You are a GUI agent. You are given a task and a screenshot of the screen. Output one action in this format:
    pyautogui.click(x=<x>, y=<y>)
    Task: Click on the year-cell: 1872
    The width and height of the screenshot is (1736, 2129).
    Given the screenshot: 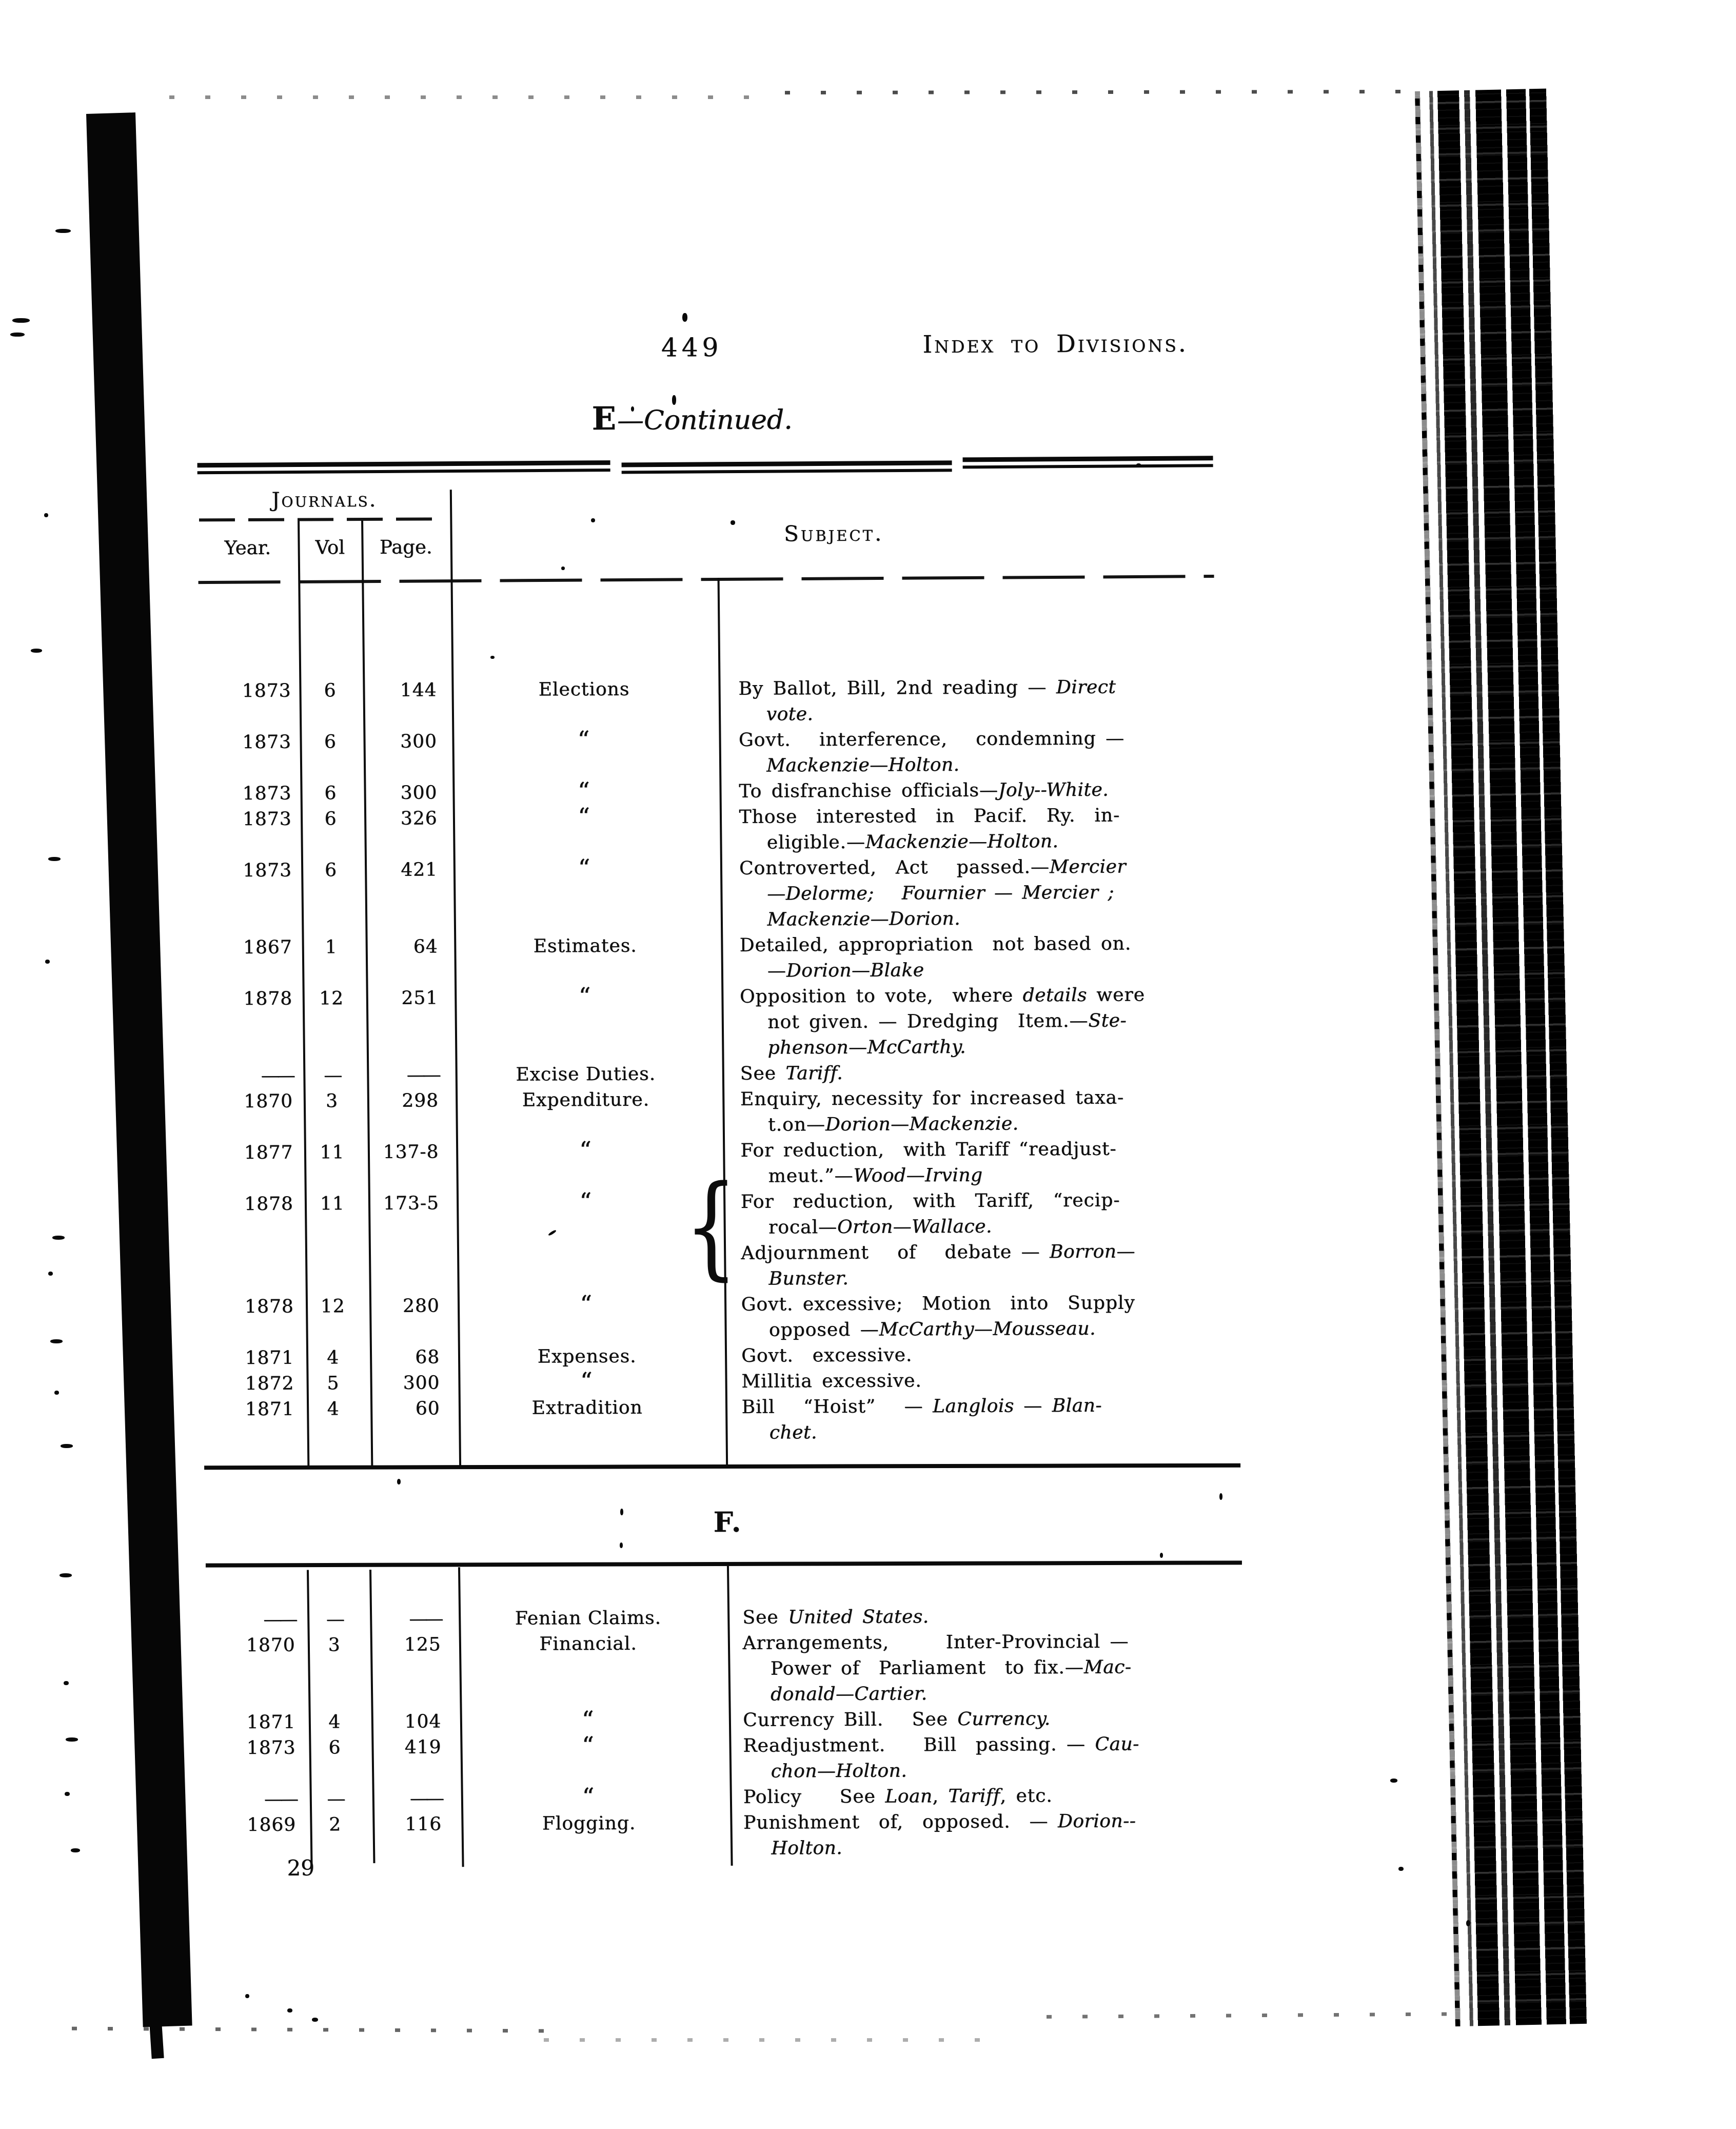 What is the action you would take?
    pyautogui.click(x=269, y=1384)
    